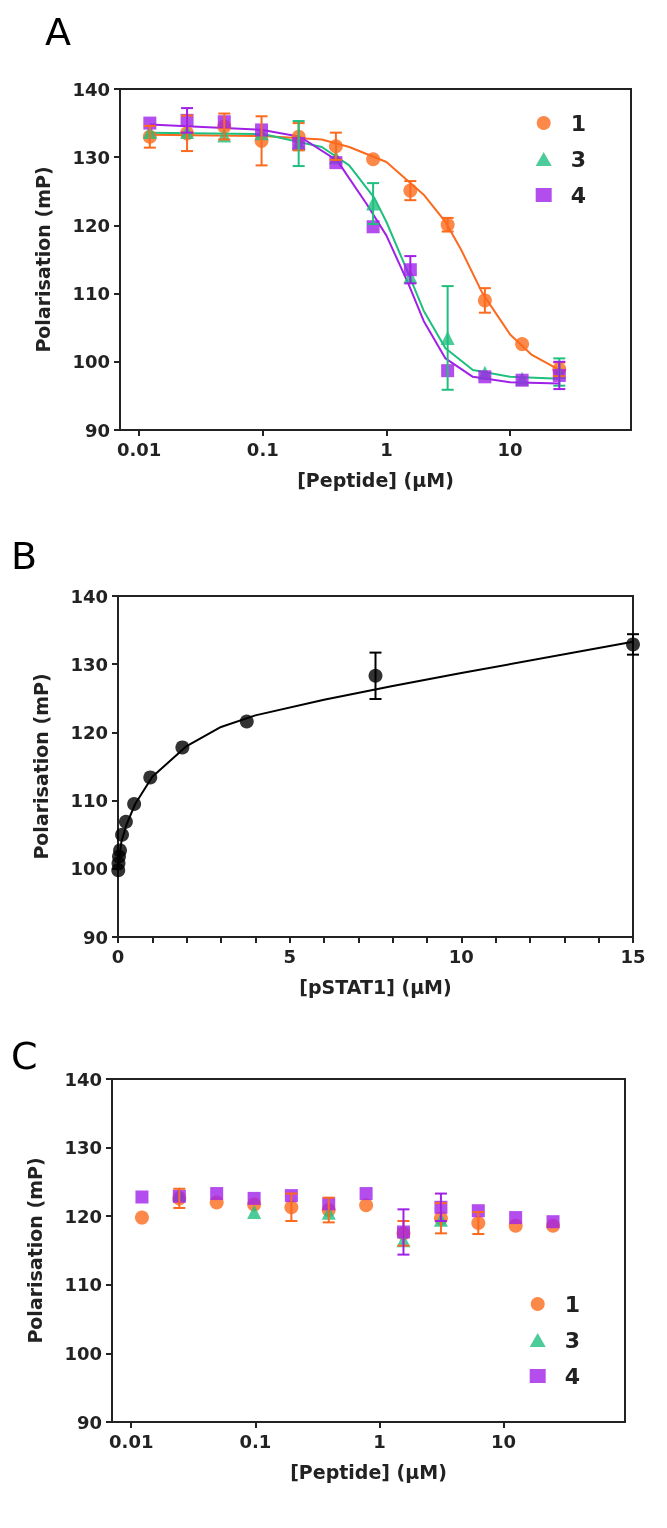  Describe the element at coordinates (375, 986) in the screenshot. I see `x-axis-title: [pSTAT1] (µM)` at that location.